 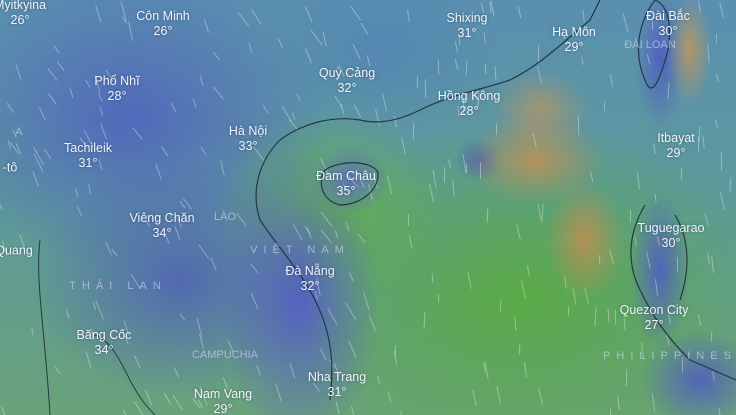 I want to click on city-name: Đam Châu, so click(x=346, y=176).